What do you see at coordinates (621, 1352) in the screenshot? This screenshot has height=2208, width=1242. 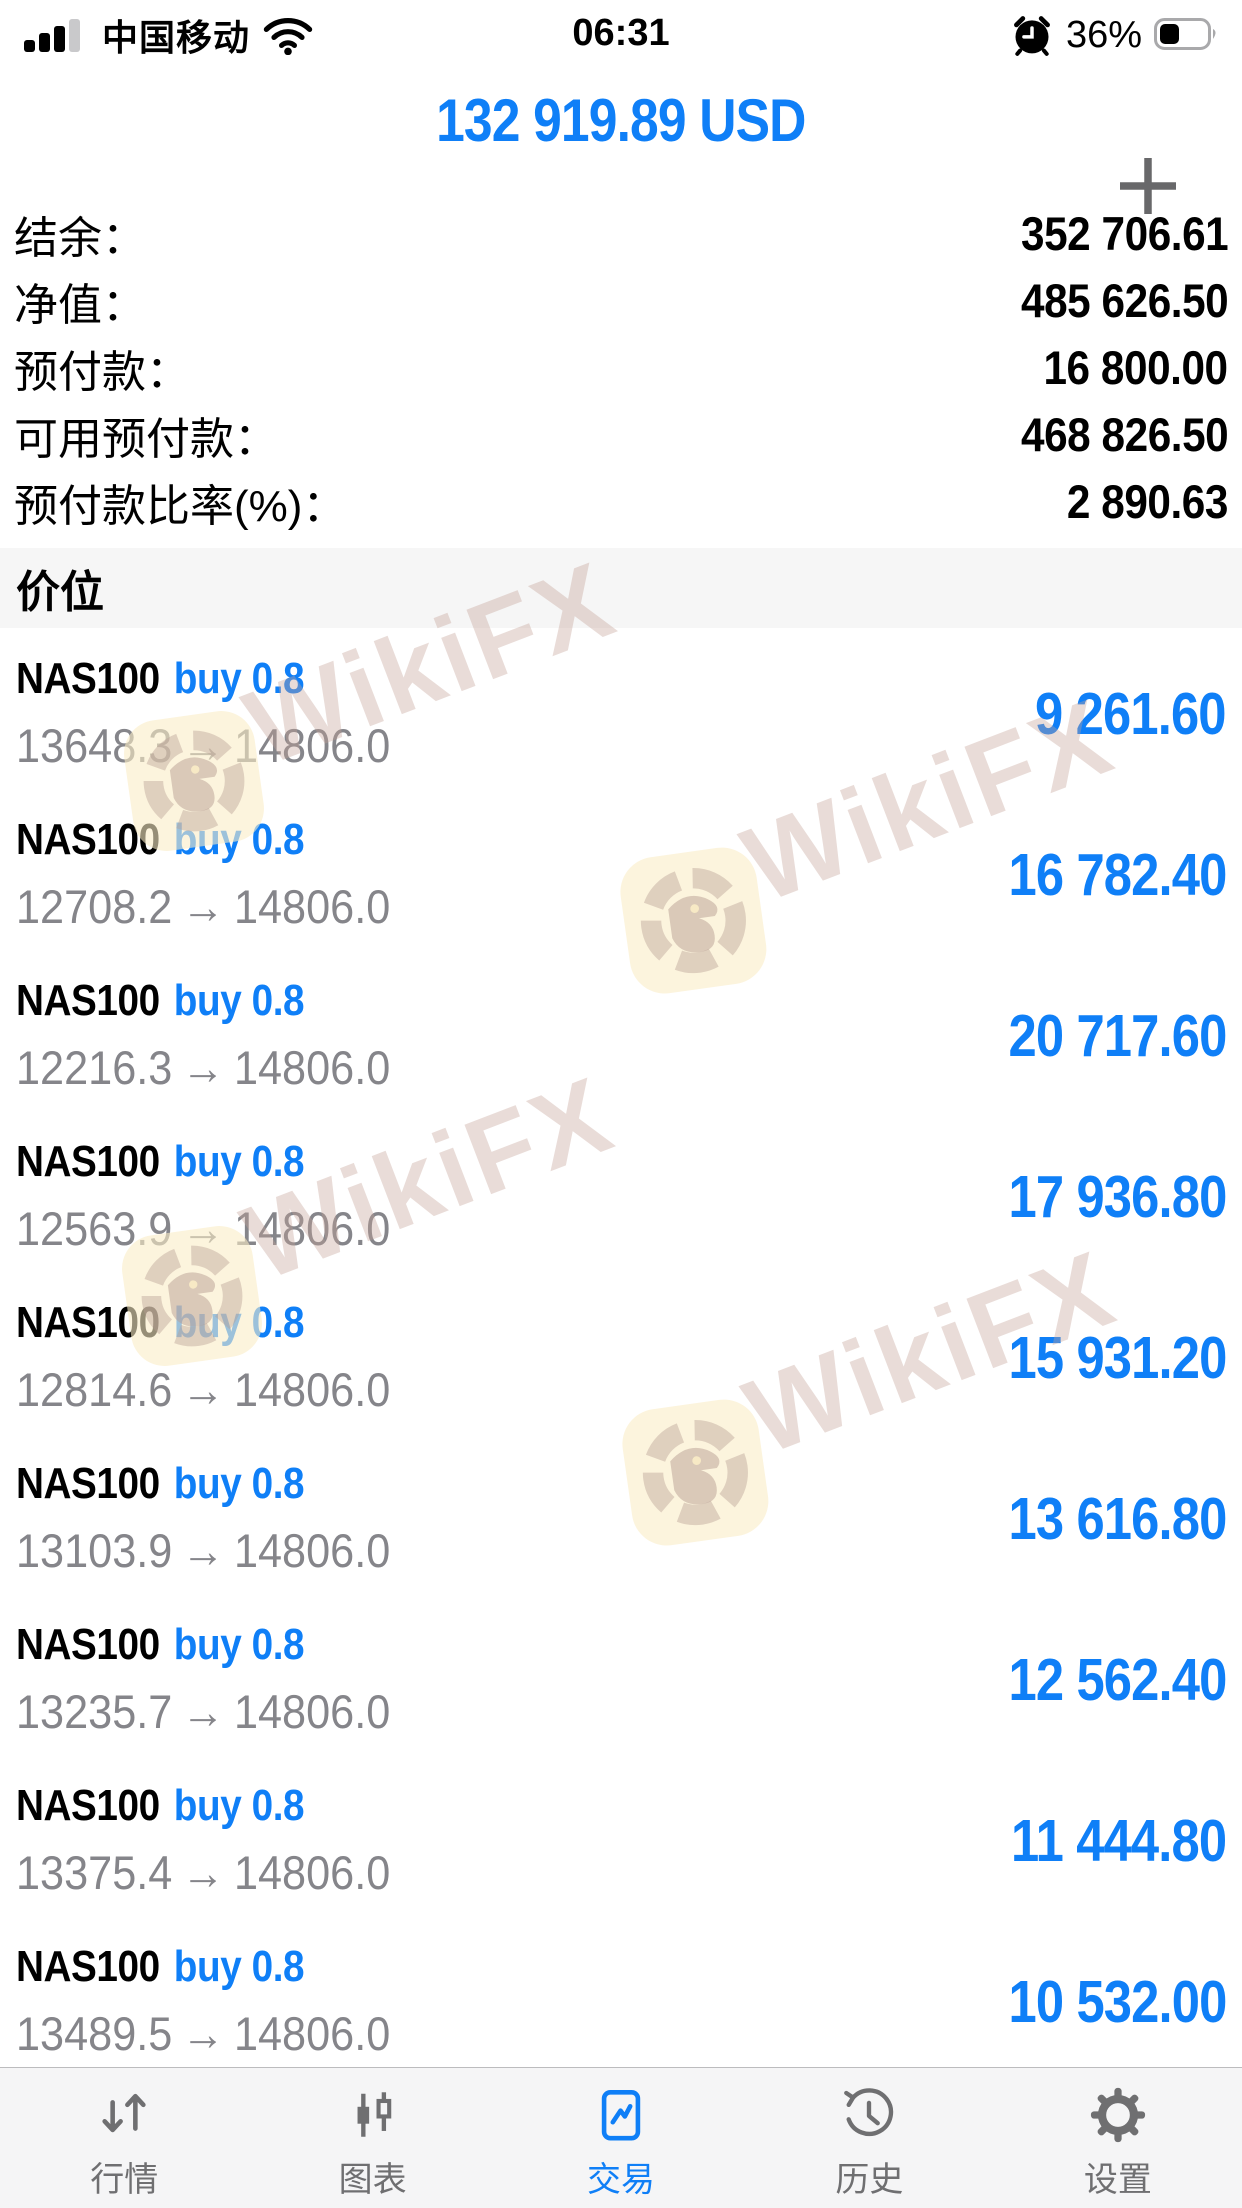 I see `position-row: NAS100 buy 0.8 12814.6 → 14806.0 15 931.20` at bounding box center [621, 1352].